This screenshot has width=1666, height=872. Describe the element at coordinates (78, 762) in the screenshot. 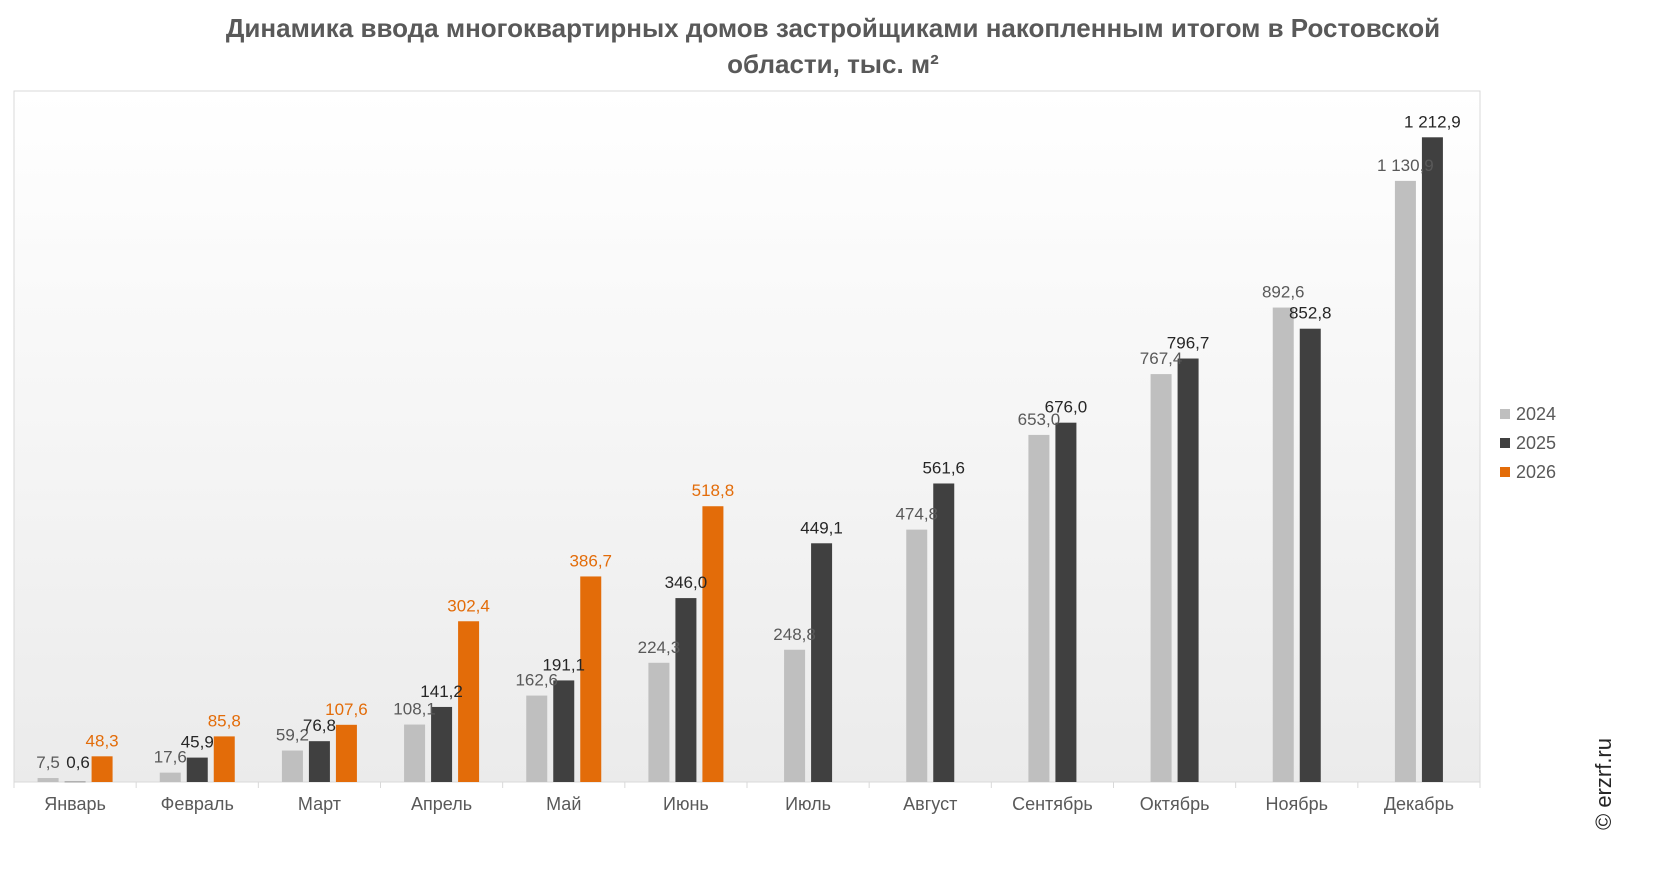

I see `data-label-2025: 0,6` at that location.